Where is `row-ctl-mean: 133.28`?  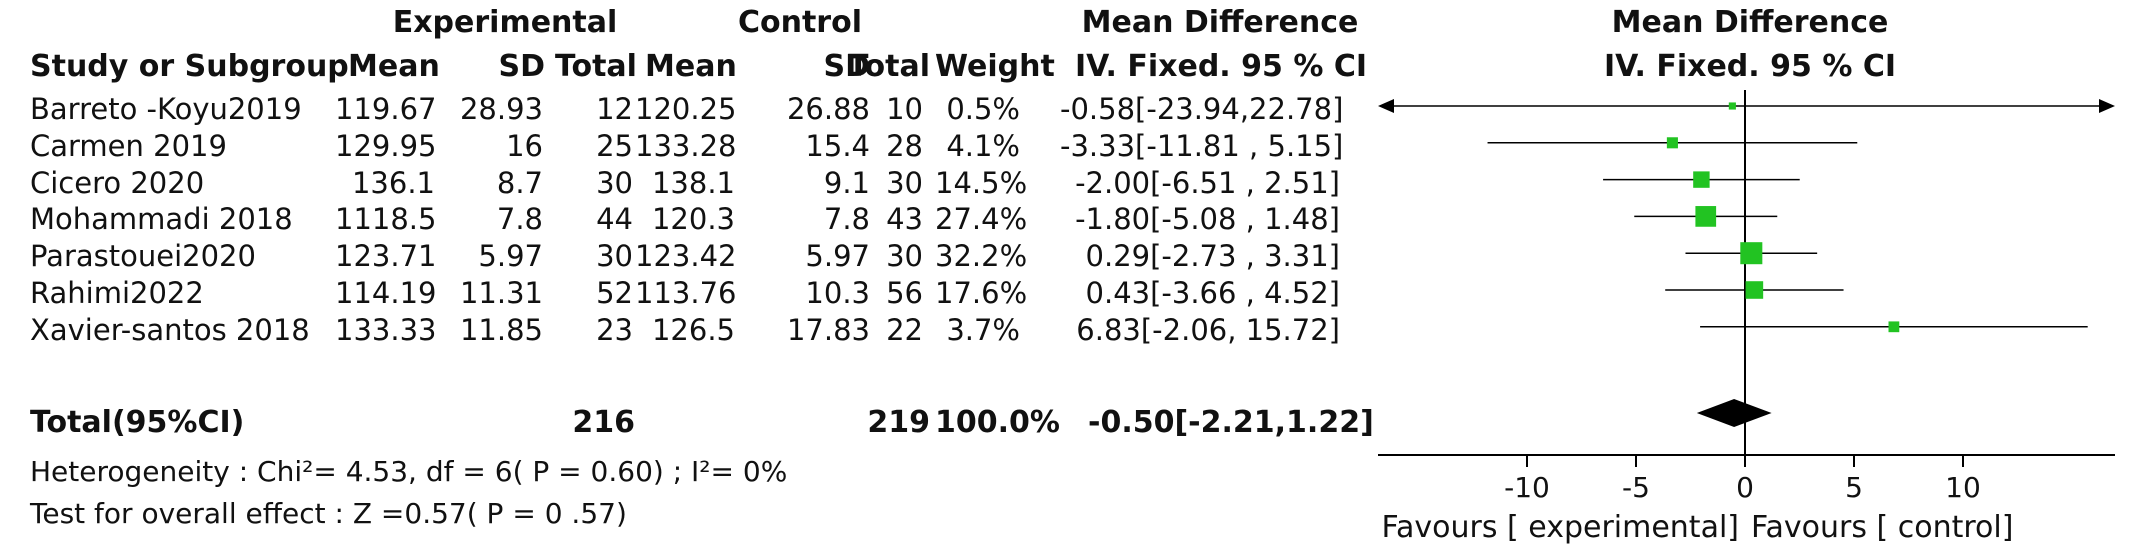
row-ctl-mean: 133.28 is located at coordinates (686, 145).